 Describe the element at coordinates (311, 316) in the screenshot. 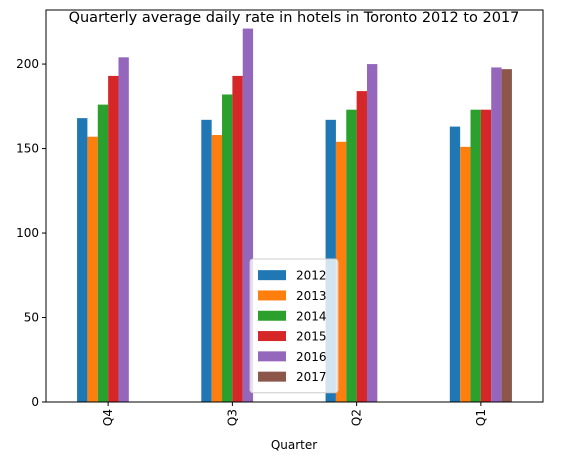

I see `legend-label-2014: 2014` at that location.